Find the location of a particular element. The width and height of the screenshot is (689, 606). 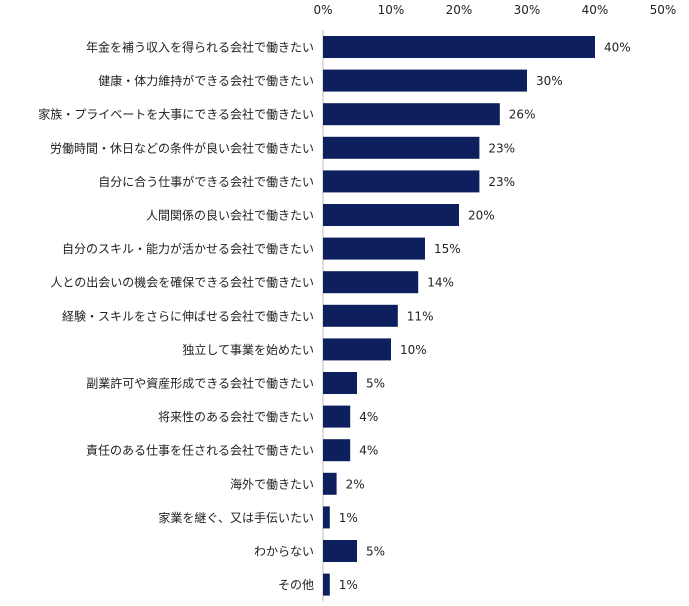

category-label: 経験・スキルをさらに伸ばせる会社で働きたい is located at coordinates (188, 315).